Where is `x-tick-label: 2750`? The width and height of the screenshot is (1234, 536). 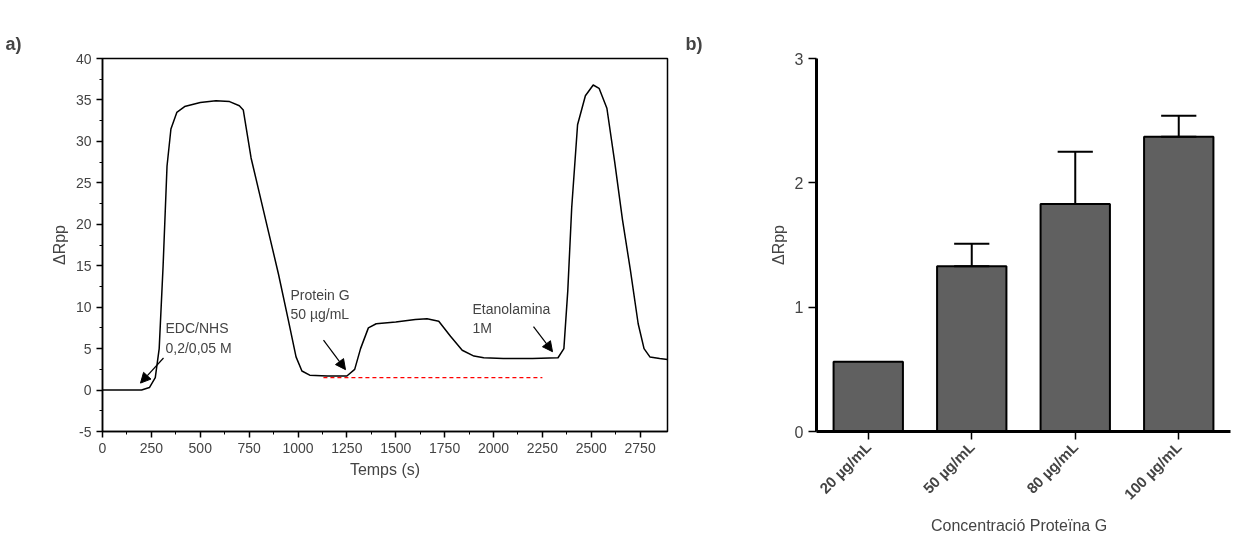
x-tick-label: 2750 is located at coordinates (640, 447).